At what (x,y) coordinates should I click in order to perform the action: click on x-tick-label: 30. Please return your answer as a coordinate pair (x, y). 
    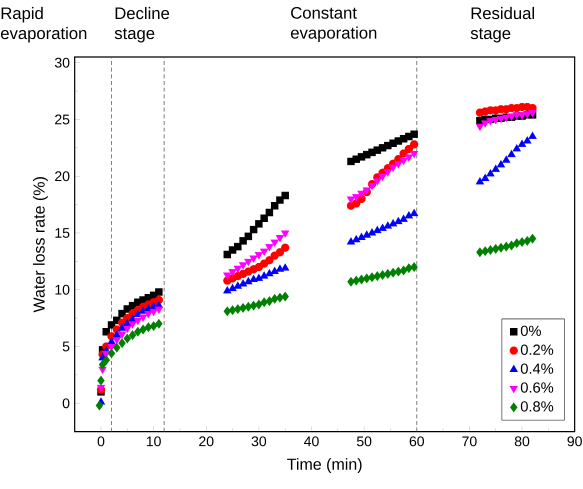
    Looking at the image, I should click on (259, 441).